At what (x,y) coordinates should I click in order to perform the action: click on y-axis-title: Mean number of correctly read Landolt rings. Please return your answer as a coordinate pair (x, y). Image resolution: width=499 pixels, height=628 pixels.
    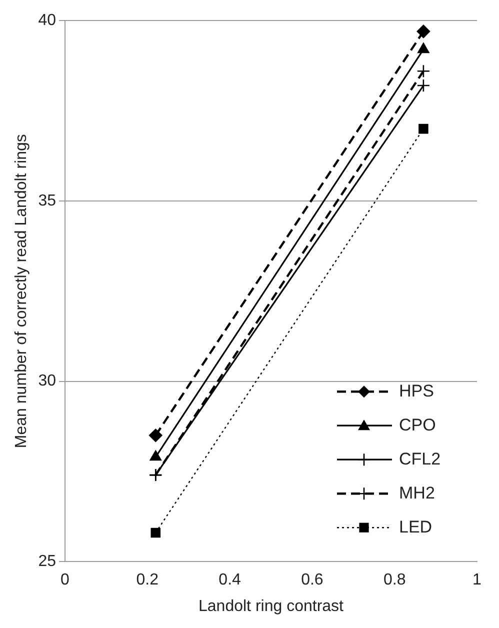
    Looking at the image, I should click on (21, 291).